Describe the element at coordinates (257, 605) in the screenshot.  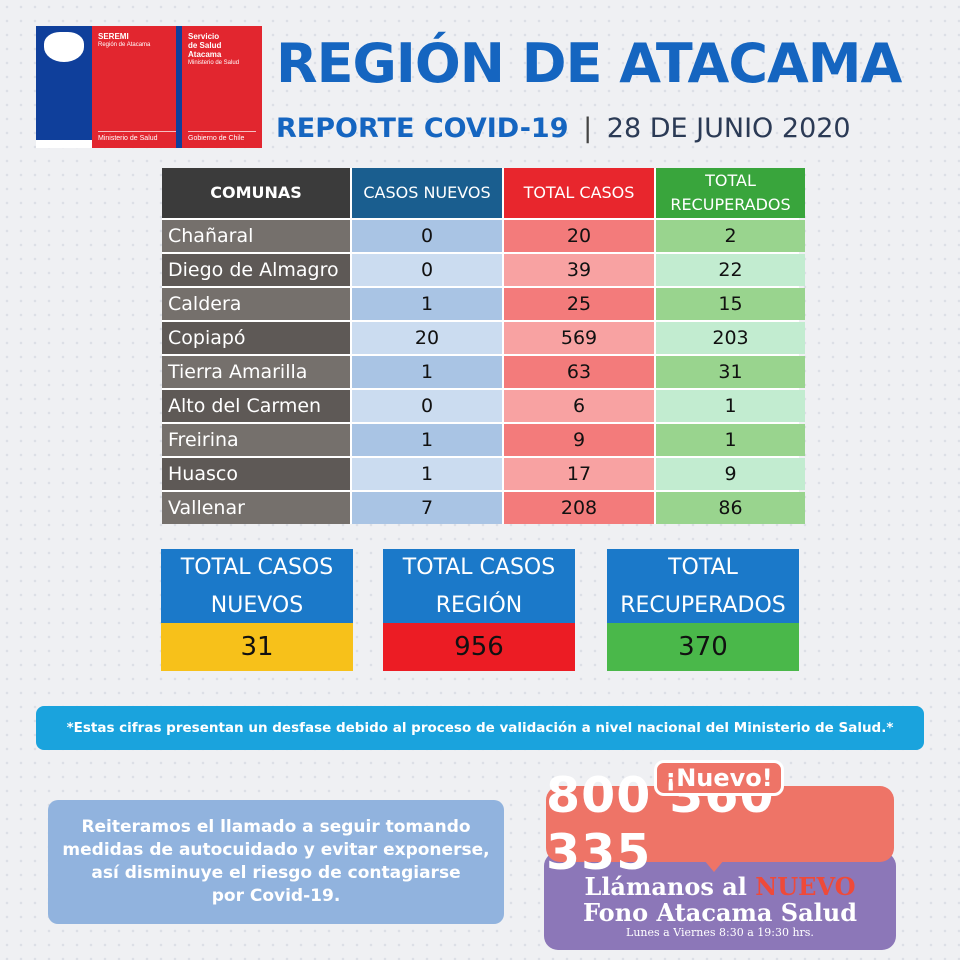
I see `total-nuevos-line2: NUEVOS` at that location.